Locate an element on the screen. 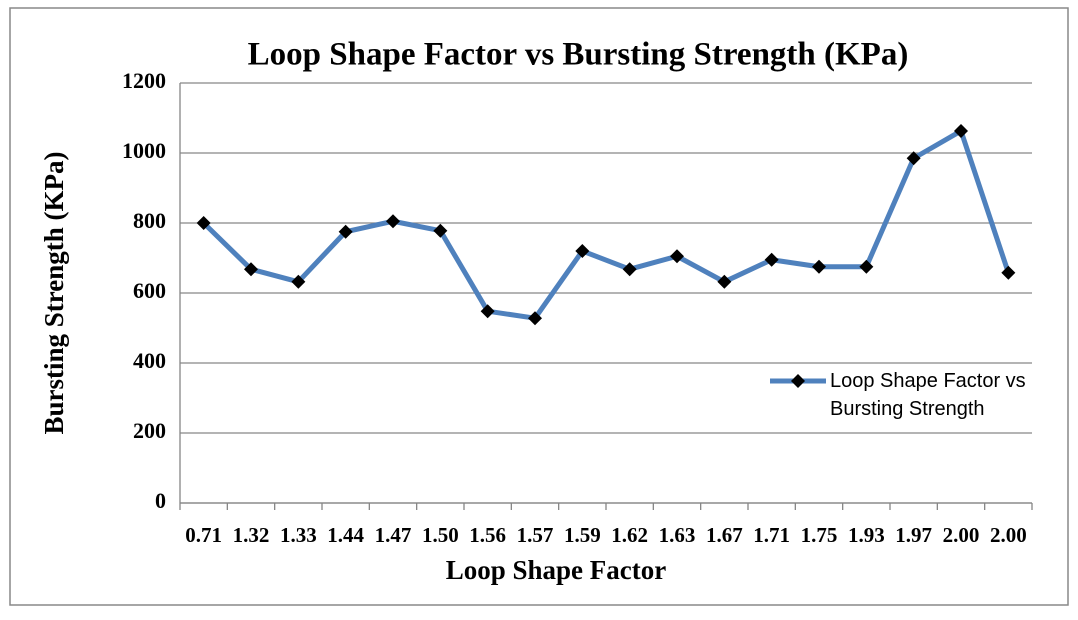 The height and width of the screenshot is (620, 1078). legend-label: Loop Shape Factor vs Bursting Strength is located at coordinates (928, 395).